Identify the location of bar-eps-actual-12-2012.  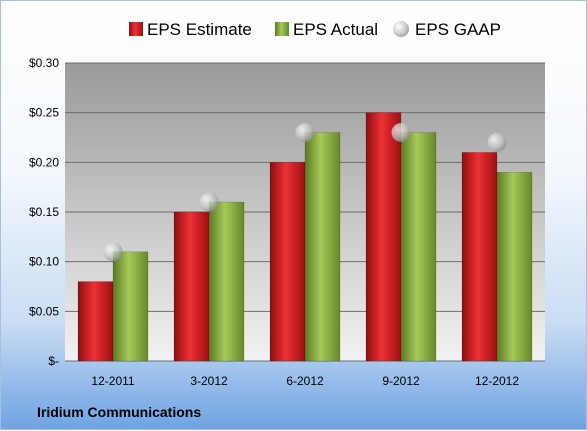
(514, 267).